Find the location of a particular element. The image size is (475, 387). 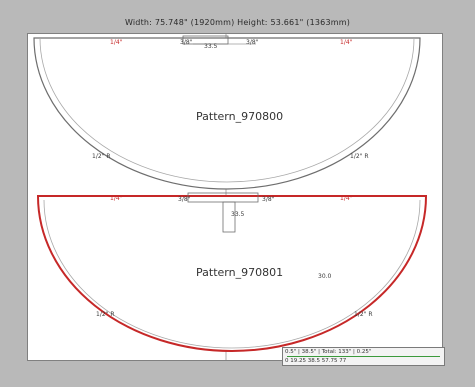

pattern-1-side-label-right: 1/2" R is located at coordinates (359, 156).